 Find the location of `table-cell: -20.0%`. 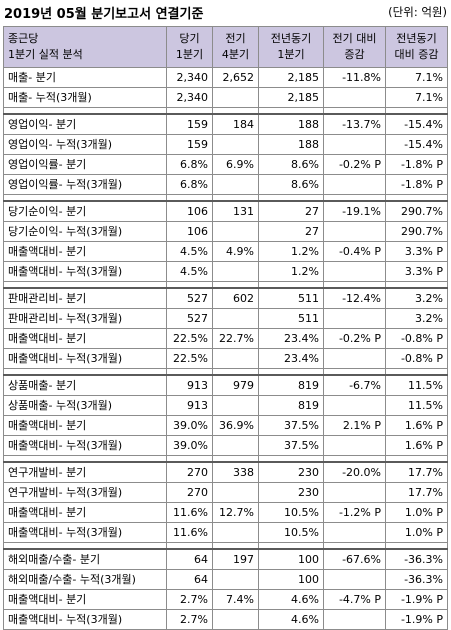

table-cell: -20.0% is located at coordinates (354, 472).